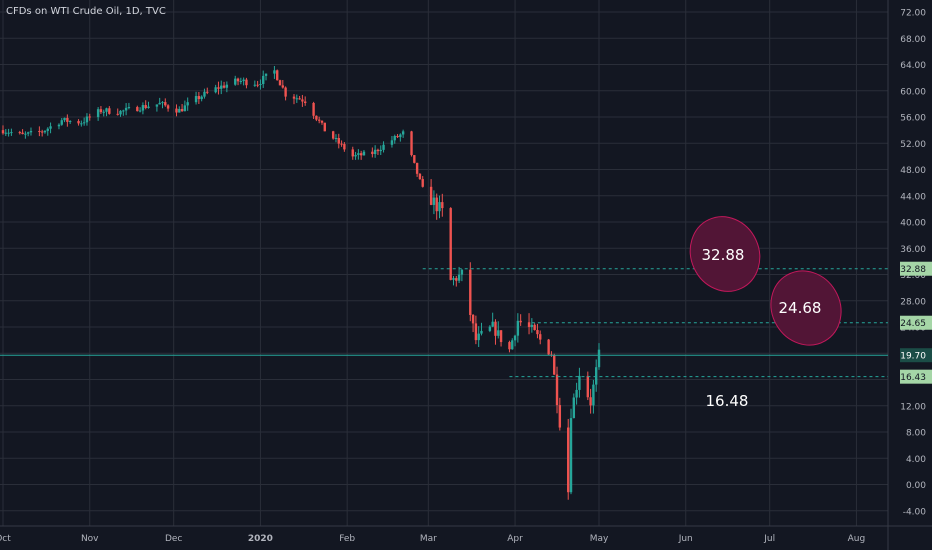 The height and width of the screenshot is (550, 932). What do you see at coordinates (913, 40) in the screenshot?
I see `y-tick-label: 68.00` at bounding box center [913, 40].